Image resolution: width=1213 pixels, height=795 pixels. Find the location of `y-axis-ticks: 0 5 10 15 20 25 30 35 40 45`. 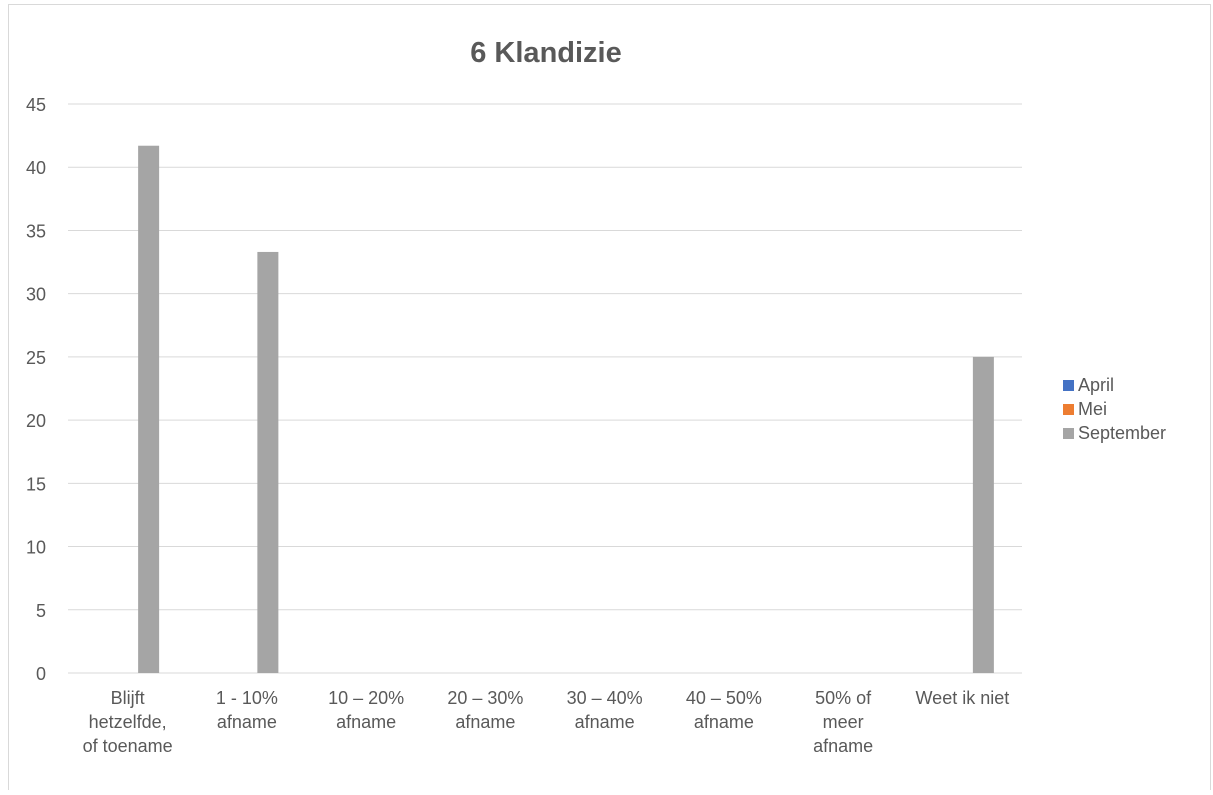

y-axis-ticks: 0 5 10 15 20 25 30 35 40 45 is located at coordinates (36, 389).